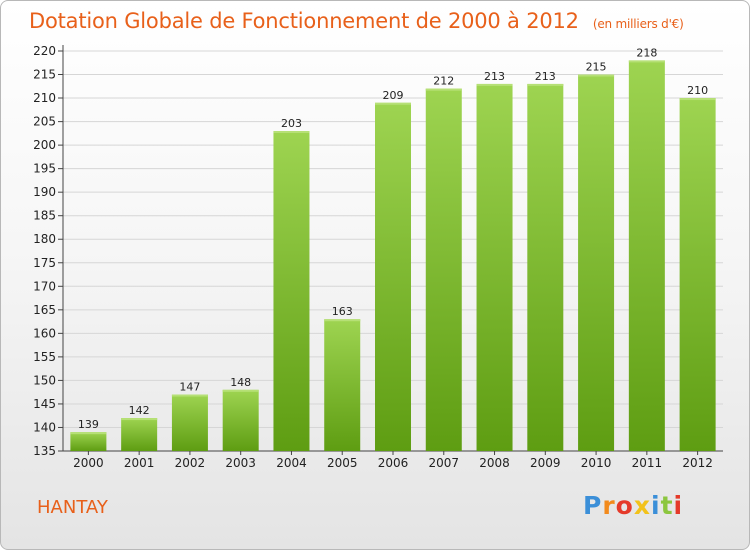 The width and height of the screenshot is (750, 550). Describe the element at coordinates (72, 507) in the screenshot. I see `commune-name: HANTAY` at that location.